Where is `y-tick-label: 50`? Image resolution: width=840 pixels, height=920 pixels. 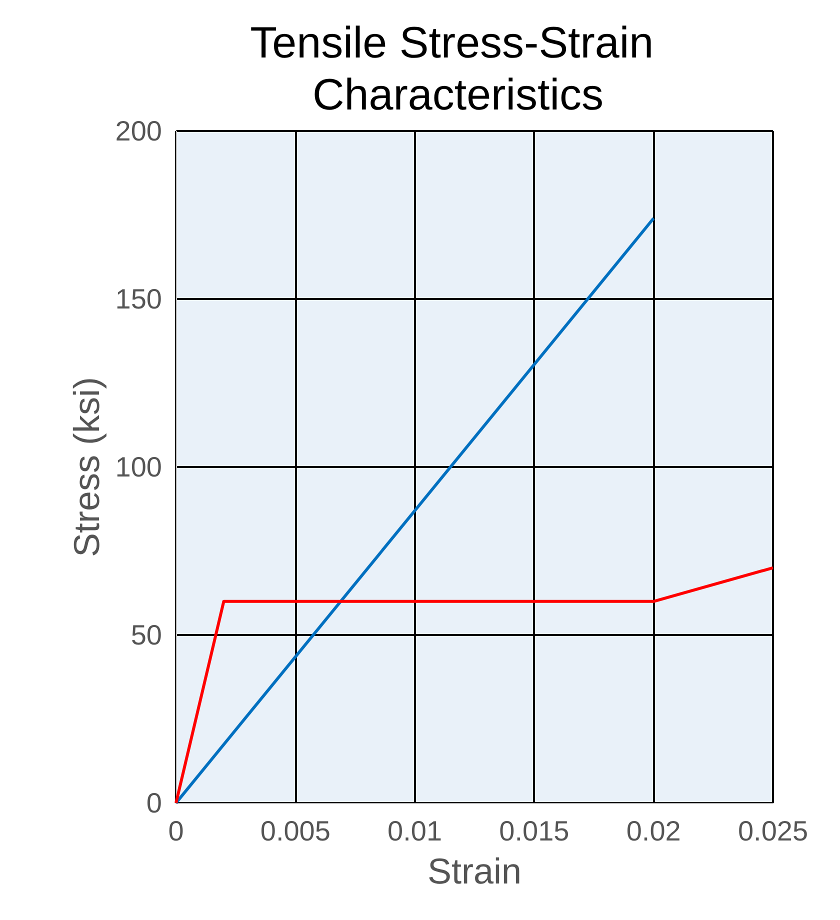 y-tick-label: 50 is located at coordinates (146, 635).